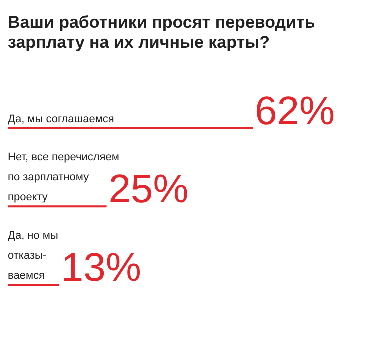 This screenshot has height=340, width=379. What do you see at coordinates (162, 32) in the screenshot?
I see `chart-title: Ваши работники просят переводить зарплату на их личные карты?` at bounding box center [162, 32].